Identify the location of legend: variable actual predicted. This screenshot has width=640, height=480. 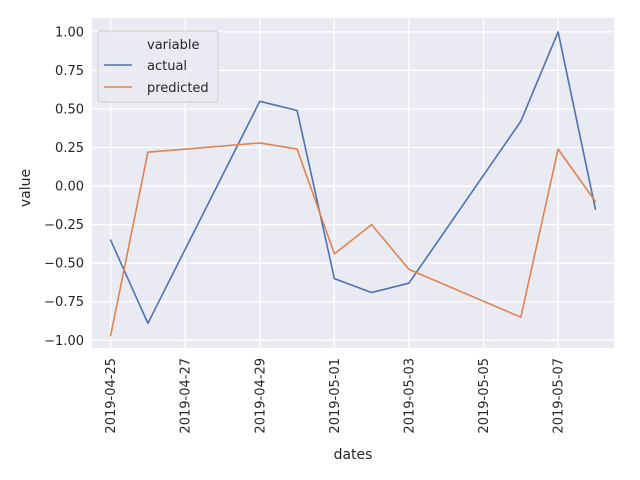
(158, 66).